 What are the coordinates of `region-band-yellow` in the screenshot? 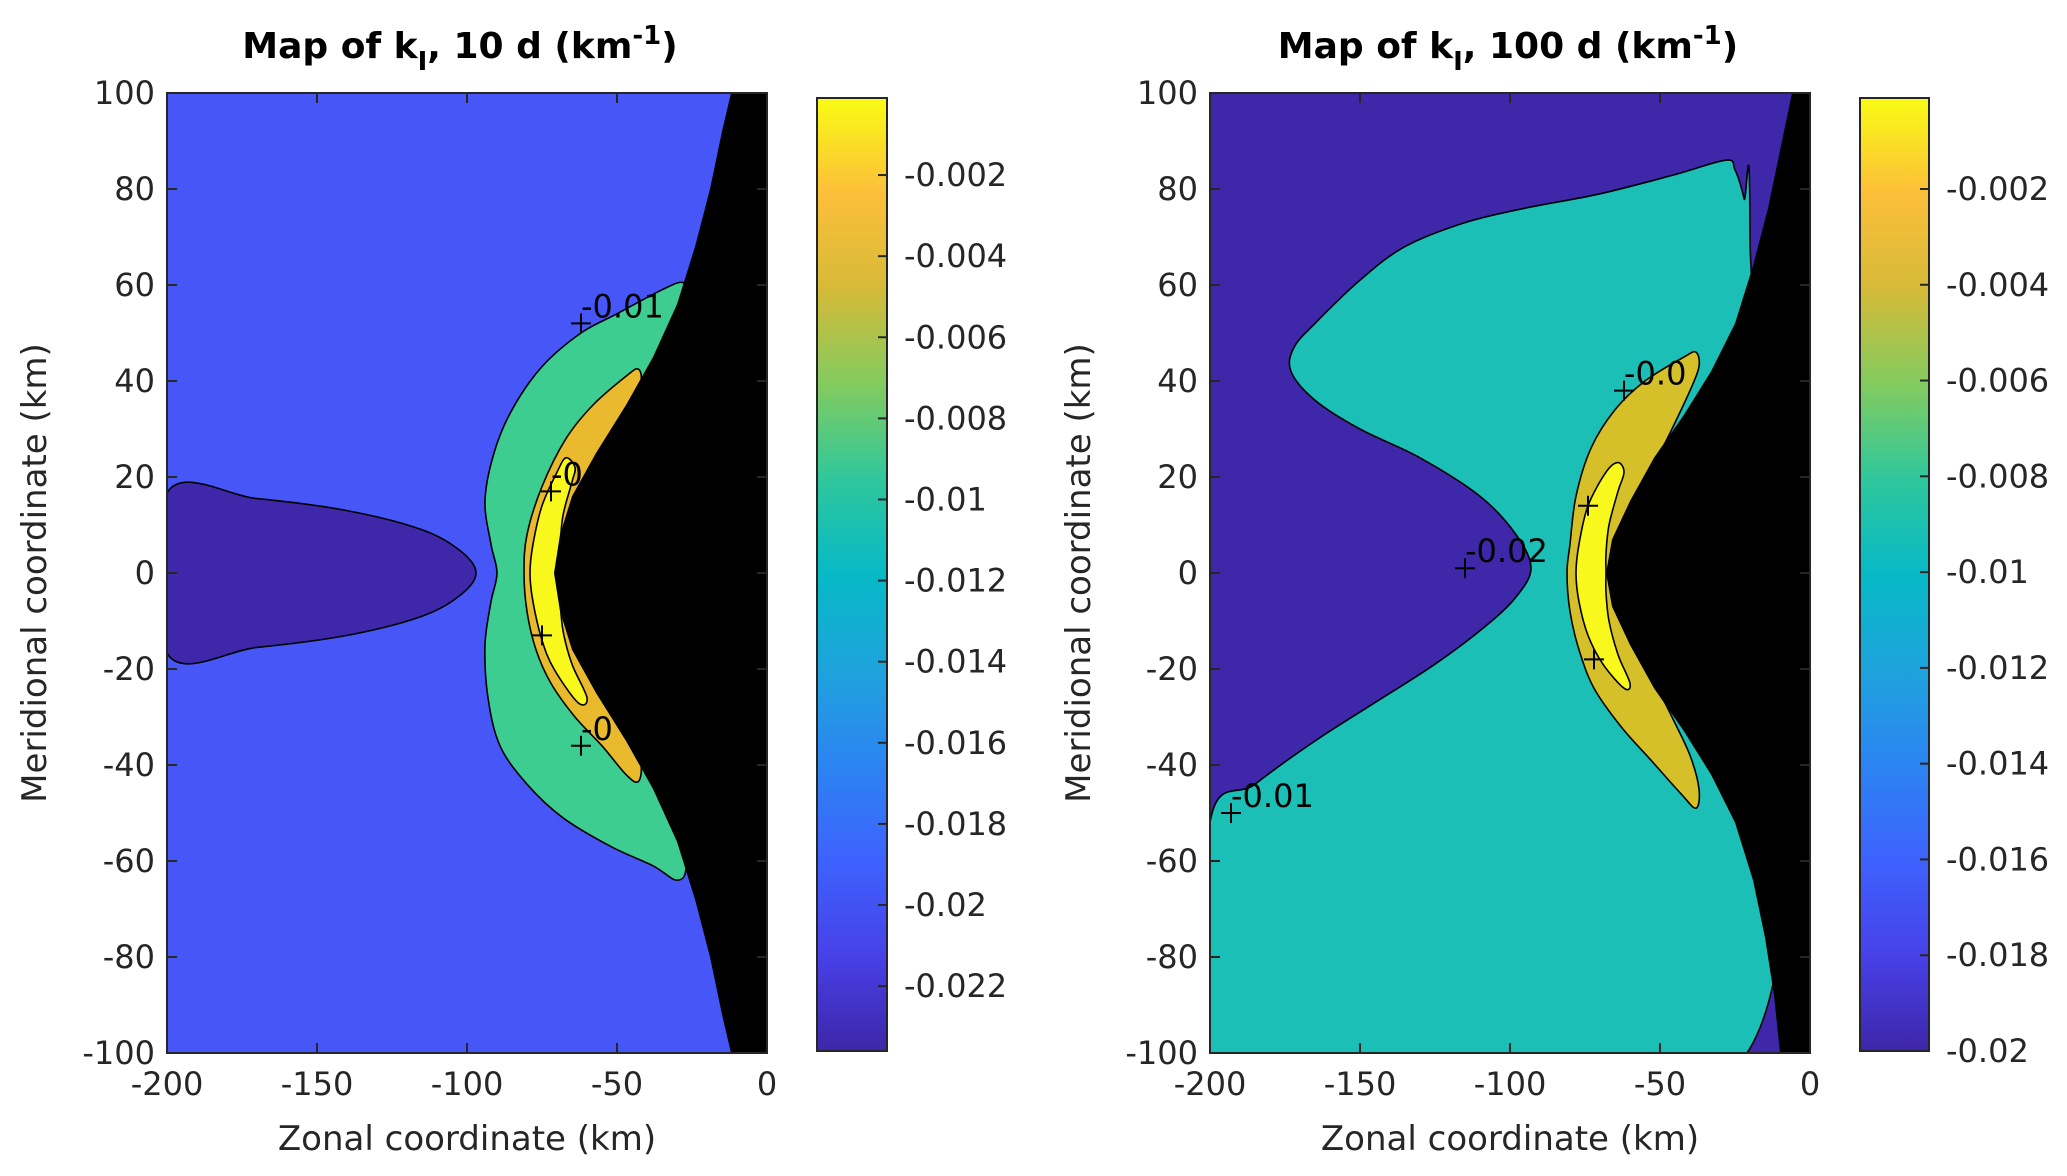 It's located at (1603, 576).